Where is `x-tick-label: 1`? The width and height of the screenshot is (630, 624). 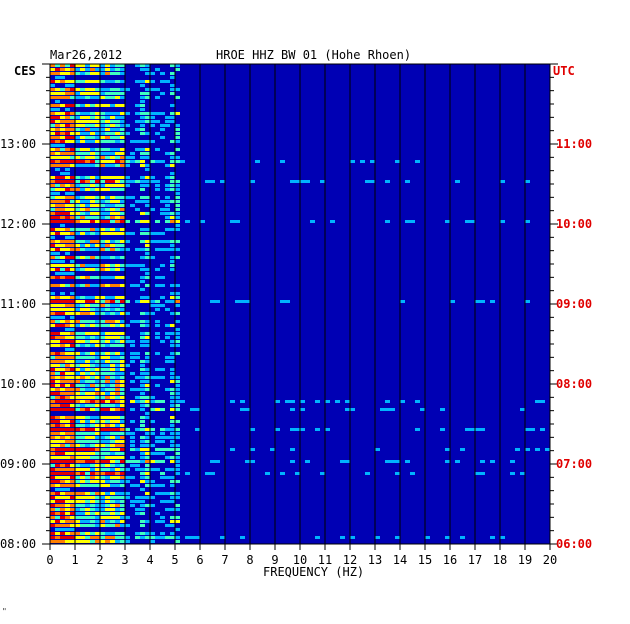 x-tick-label: 1 is located at coordinates (74, 560).